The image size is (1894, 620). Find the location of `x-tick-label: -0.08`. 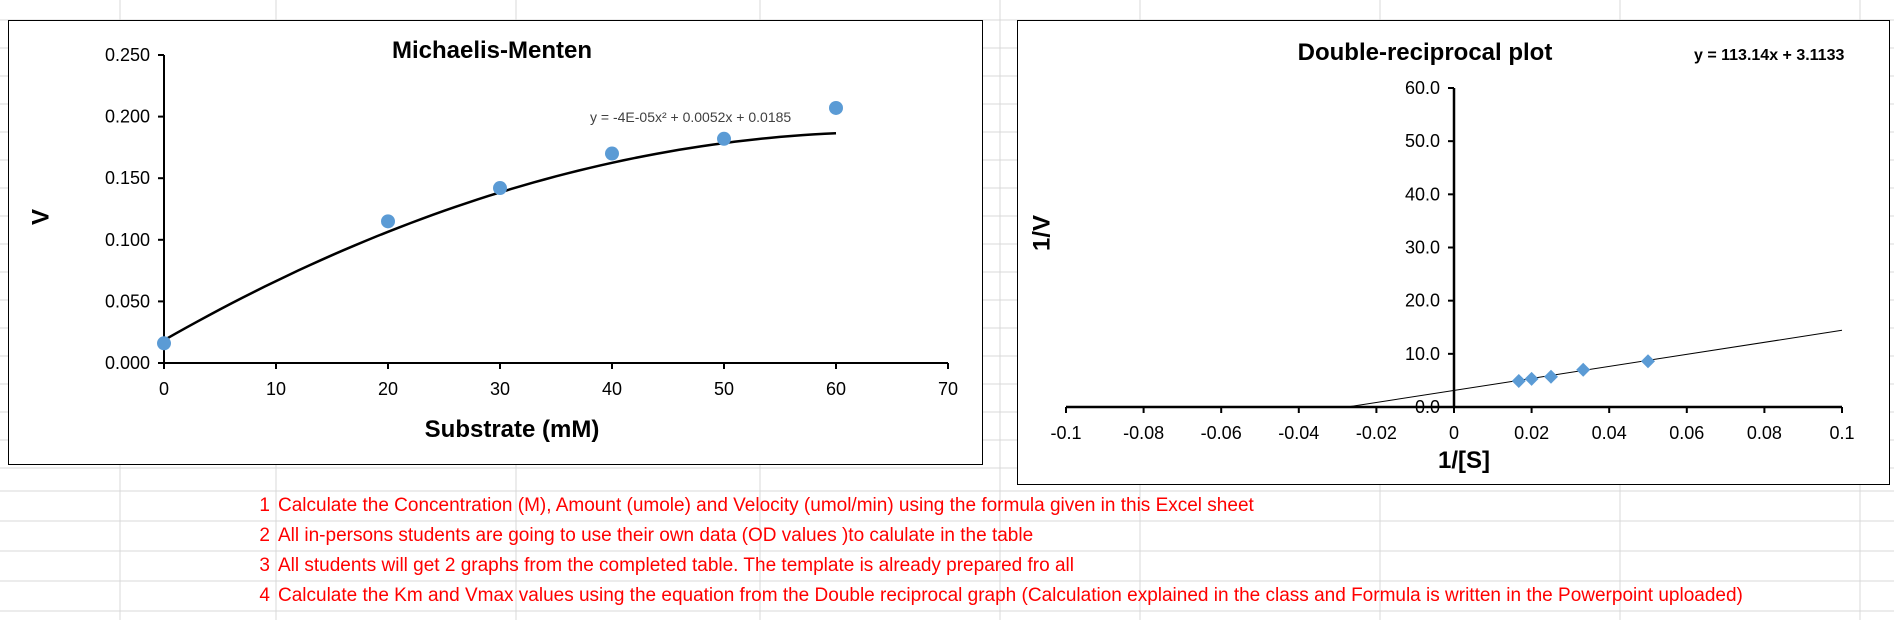

x-tick-label: -0.08 is located at coordinates (1143, 433).